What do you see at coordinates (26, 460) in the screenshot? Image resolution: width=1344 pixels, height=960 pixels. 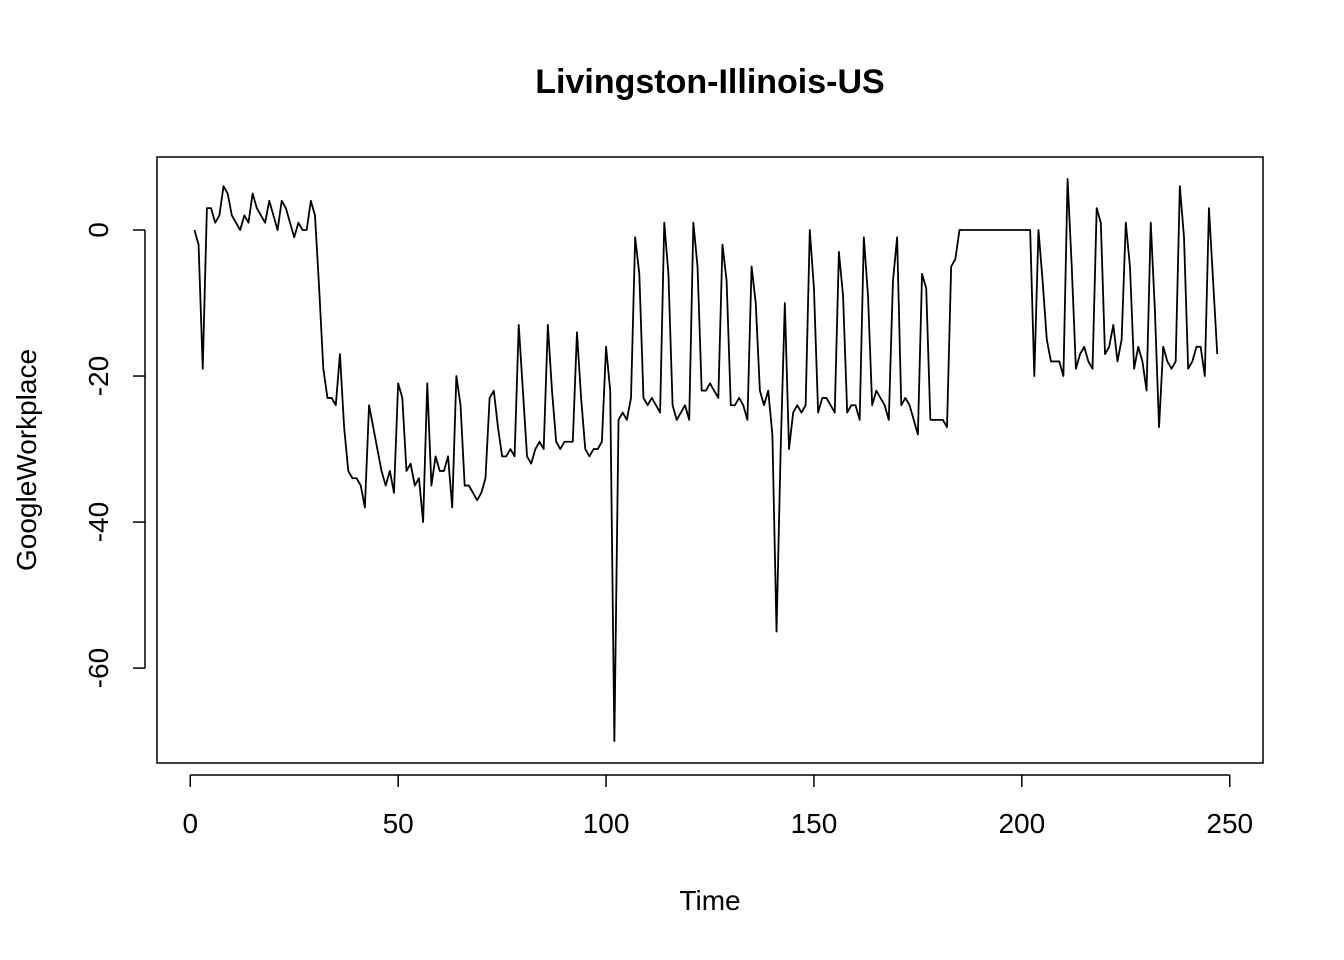 I see `y-axis-label: GoogleWorkplace` at bounding box center [26, 460].